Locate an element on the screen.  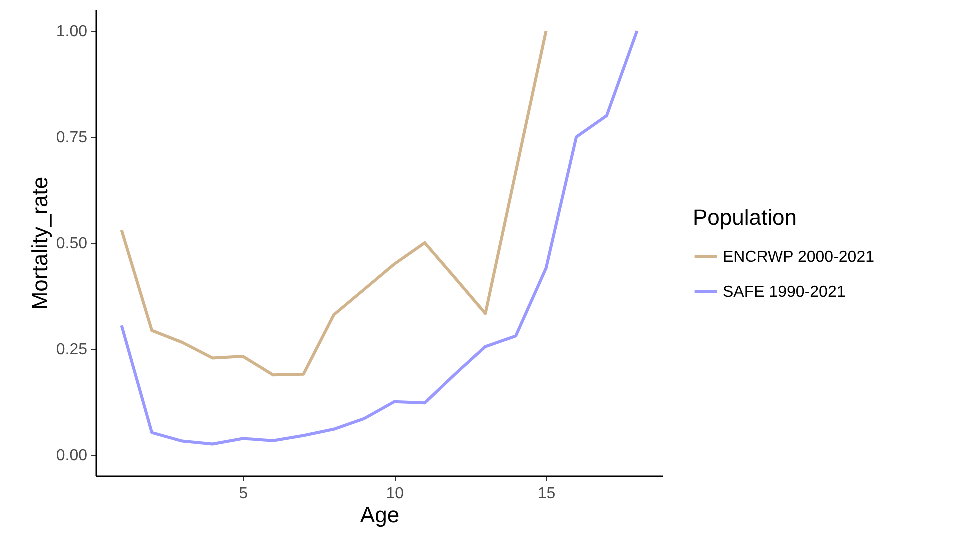
y-tick-label: 1.00 is located at coordinates (72, 32).